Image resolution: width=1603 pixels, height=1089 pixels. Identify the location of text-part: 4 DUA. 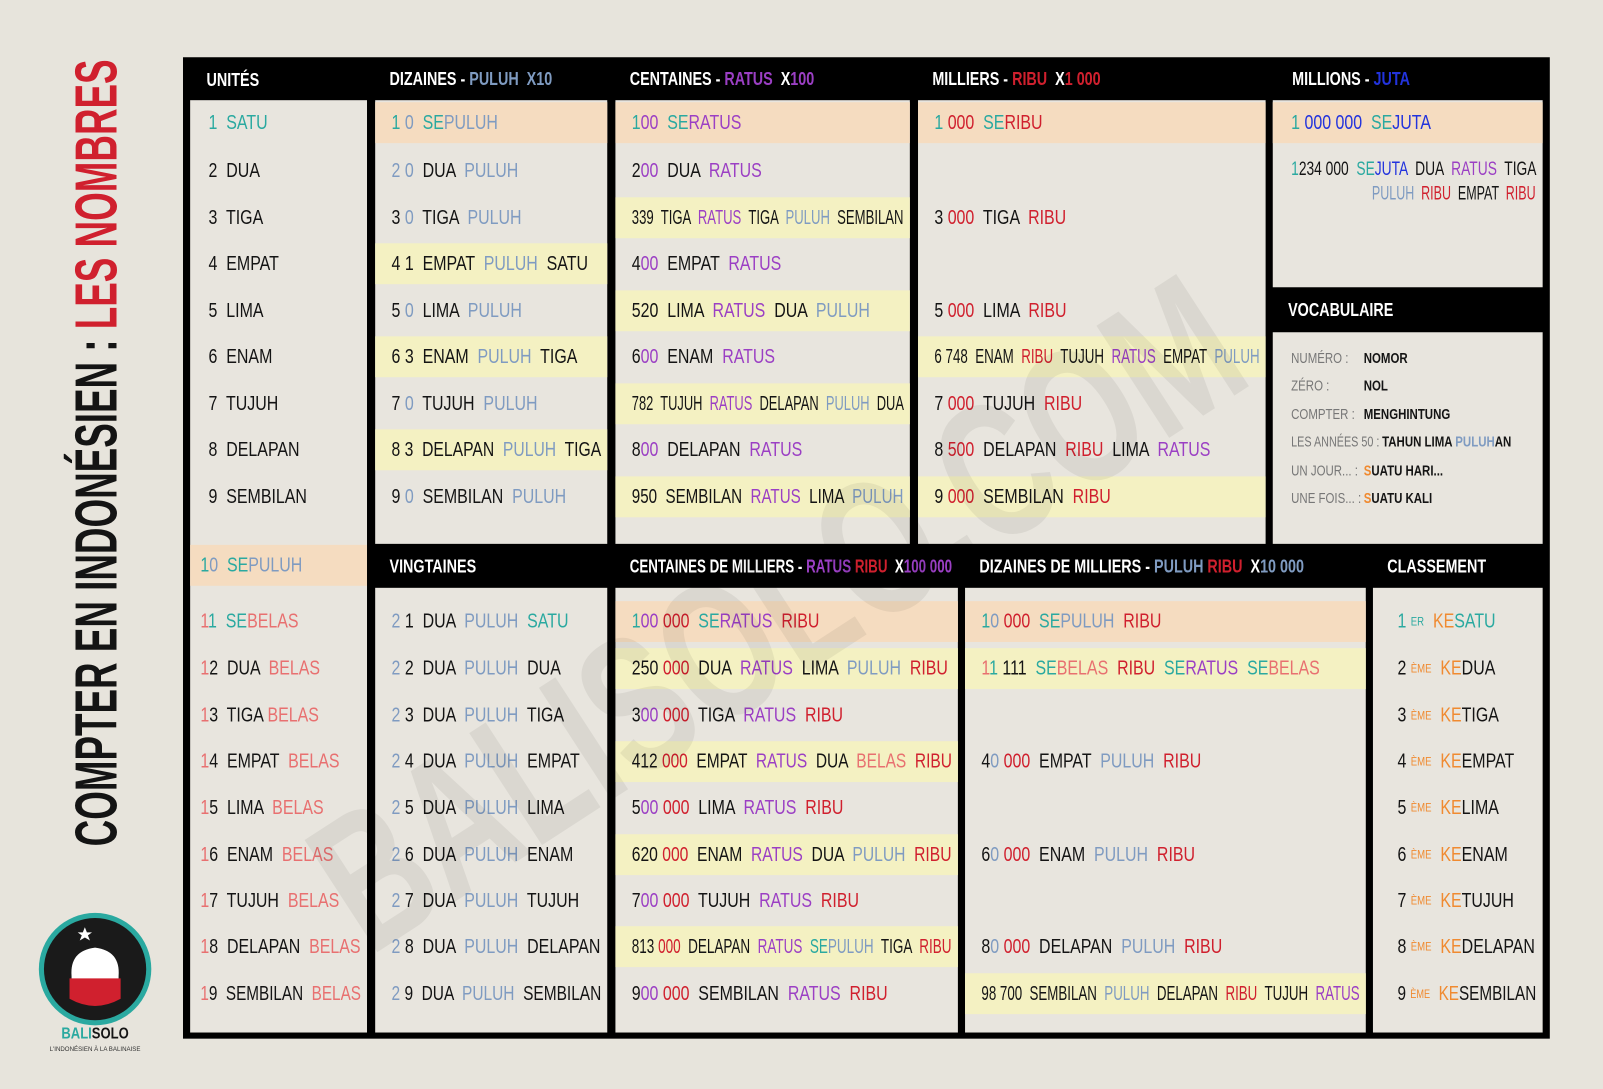
(434, 761).